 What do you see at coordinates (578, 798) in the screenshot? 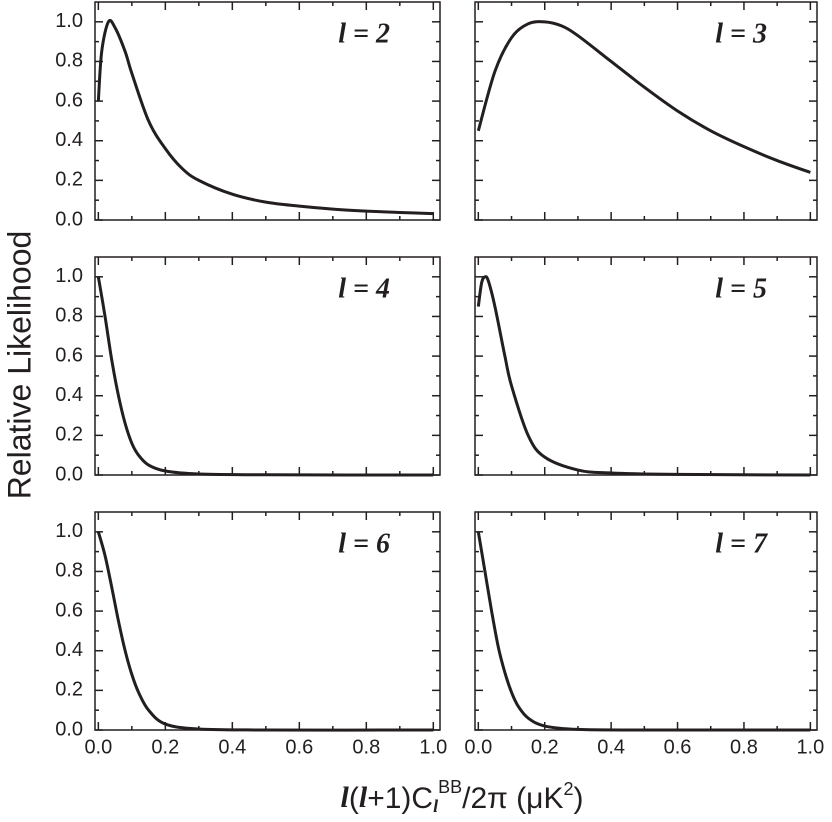
I see `x-label-part: )` at bounding box center [578, 798].